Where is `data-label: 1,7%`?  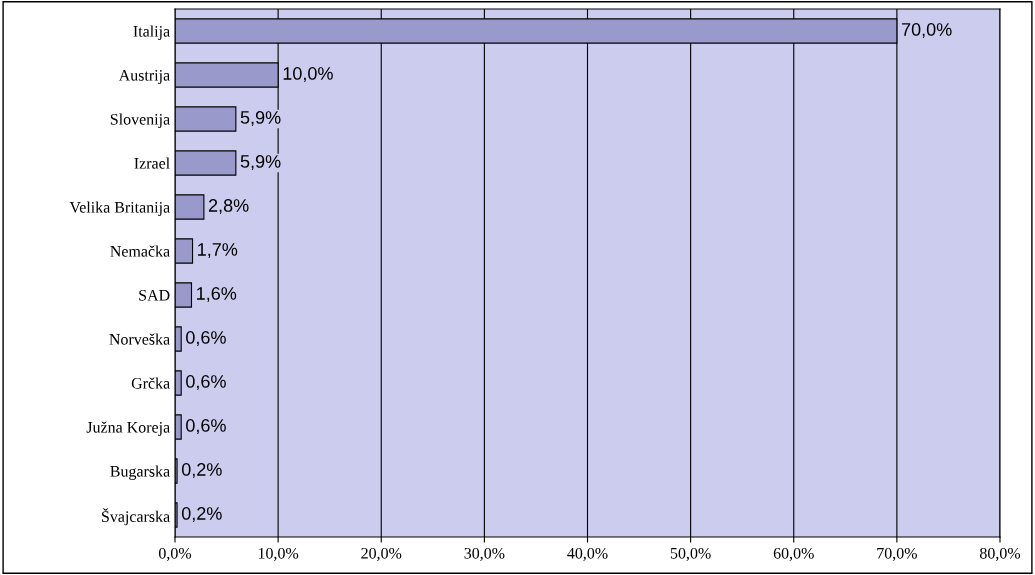
data-label: 1,7% is located at coordinates (218, 250).